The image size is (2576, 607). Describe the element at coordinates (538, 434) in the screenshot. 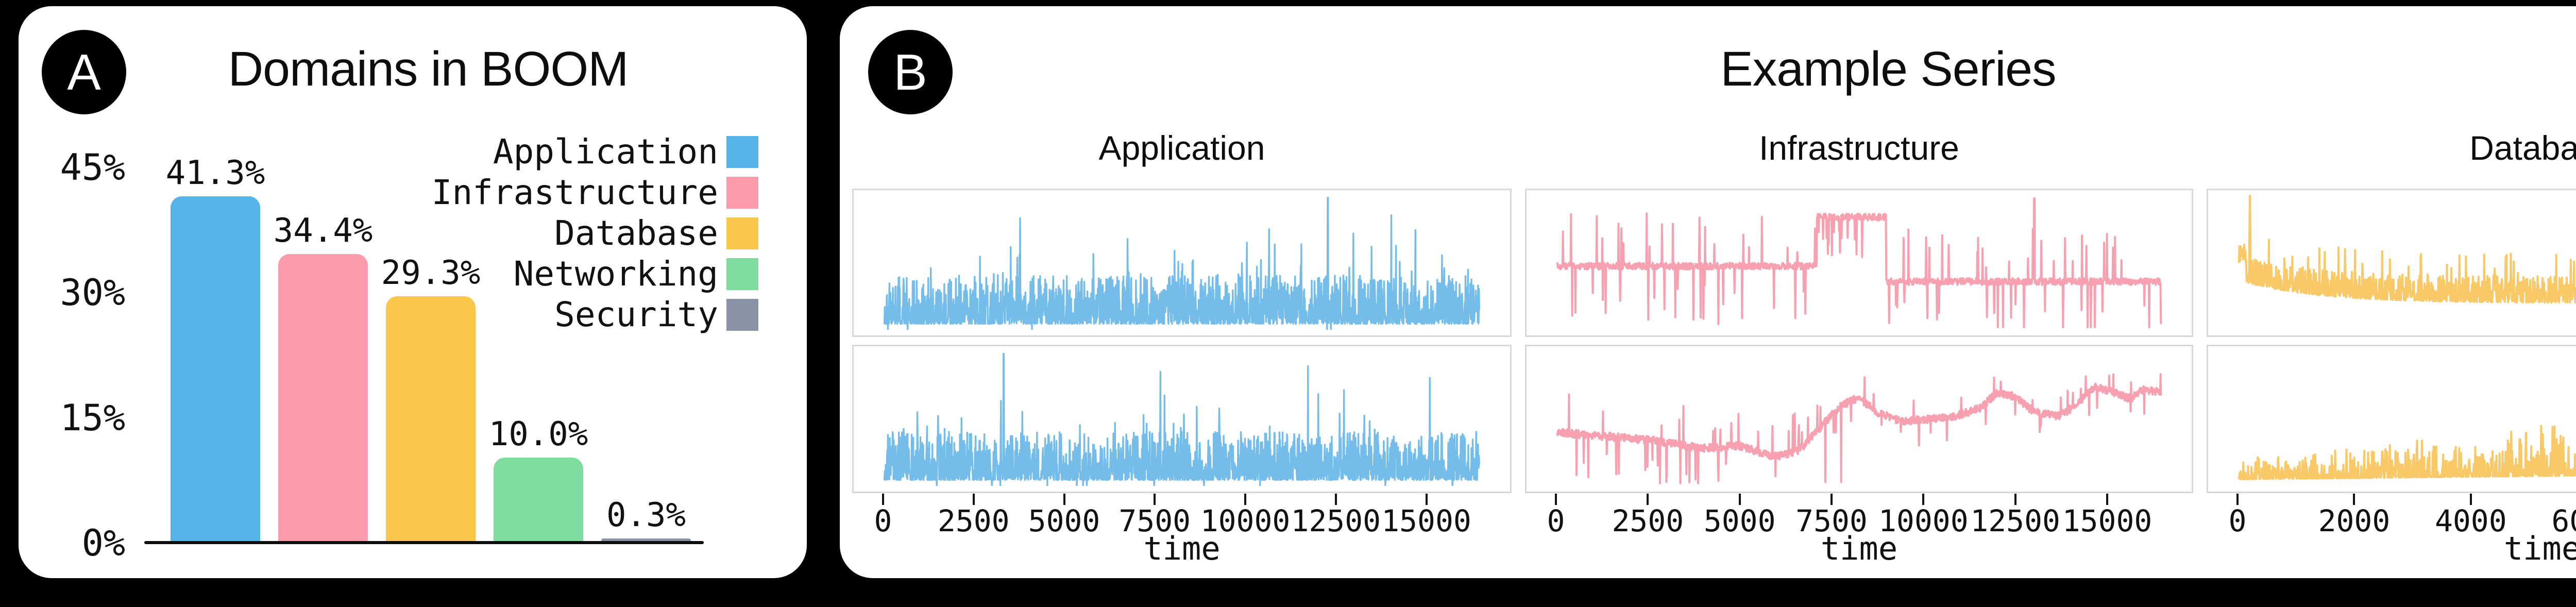

I see `bar-value-networking: 10.0%` at that location.